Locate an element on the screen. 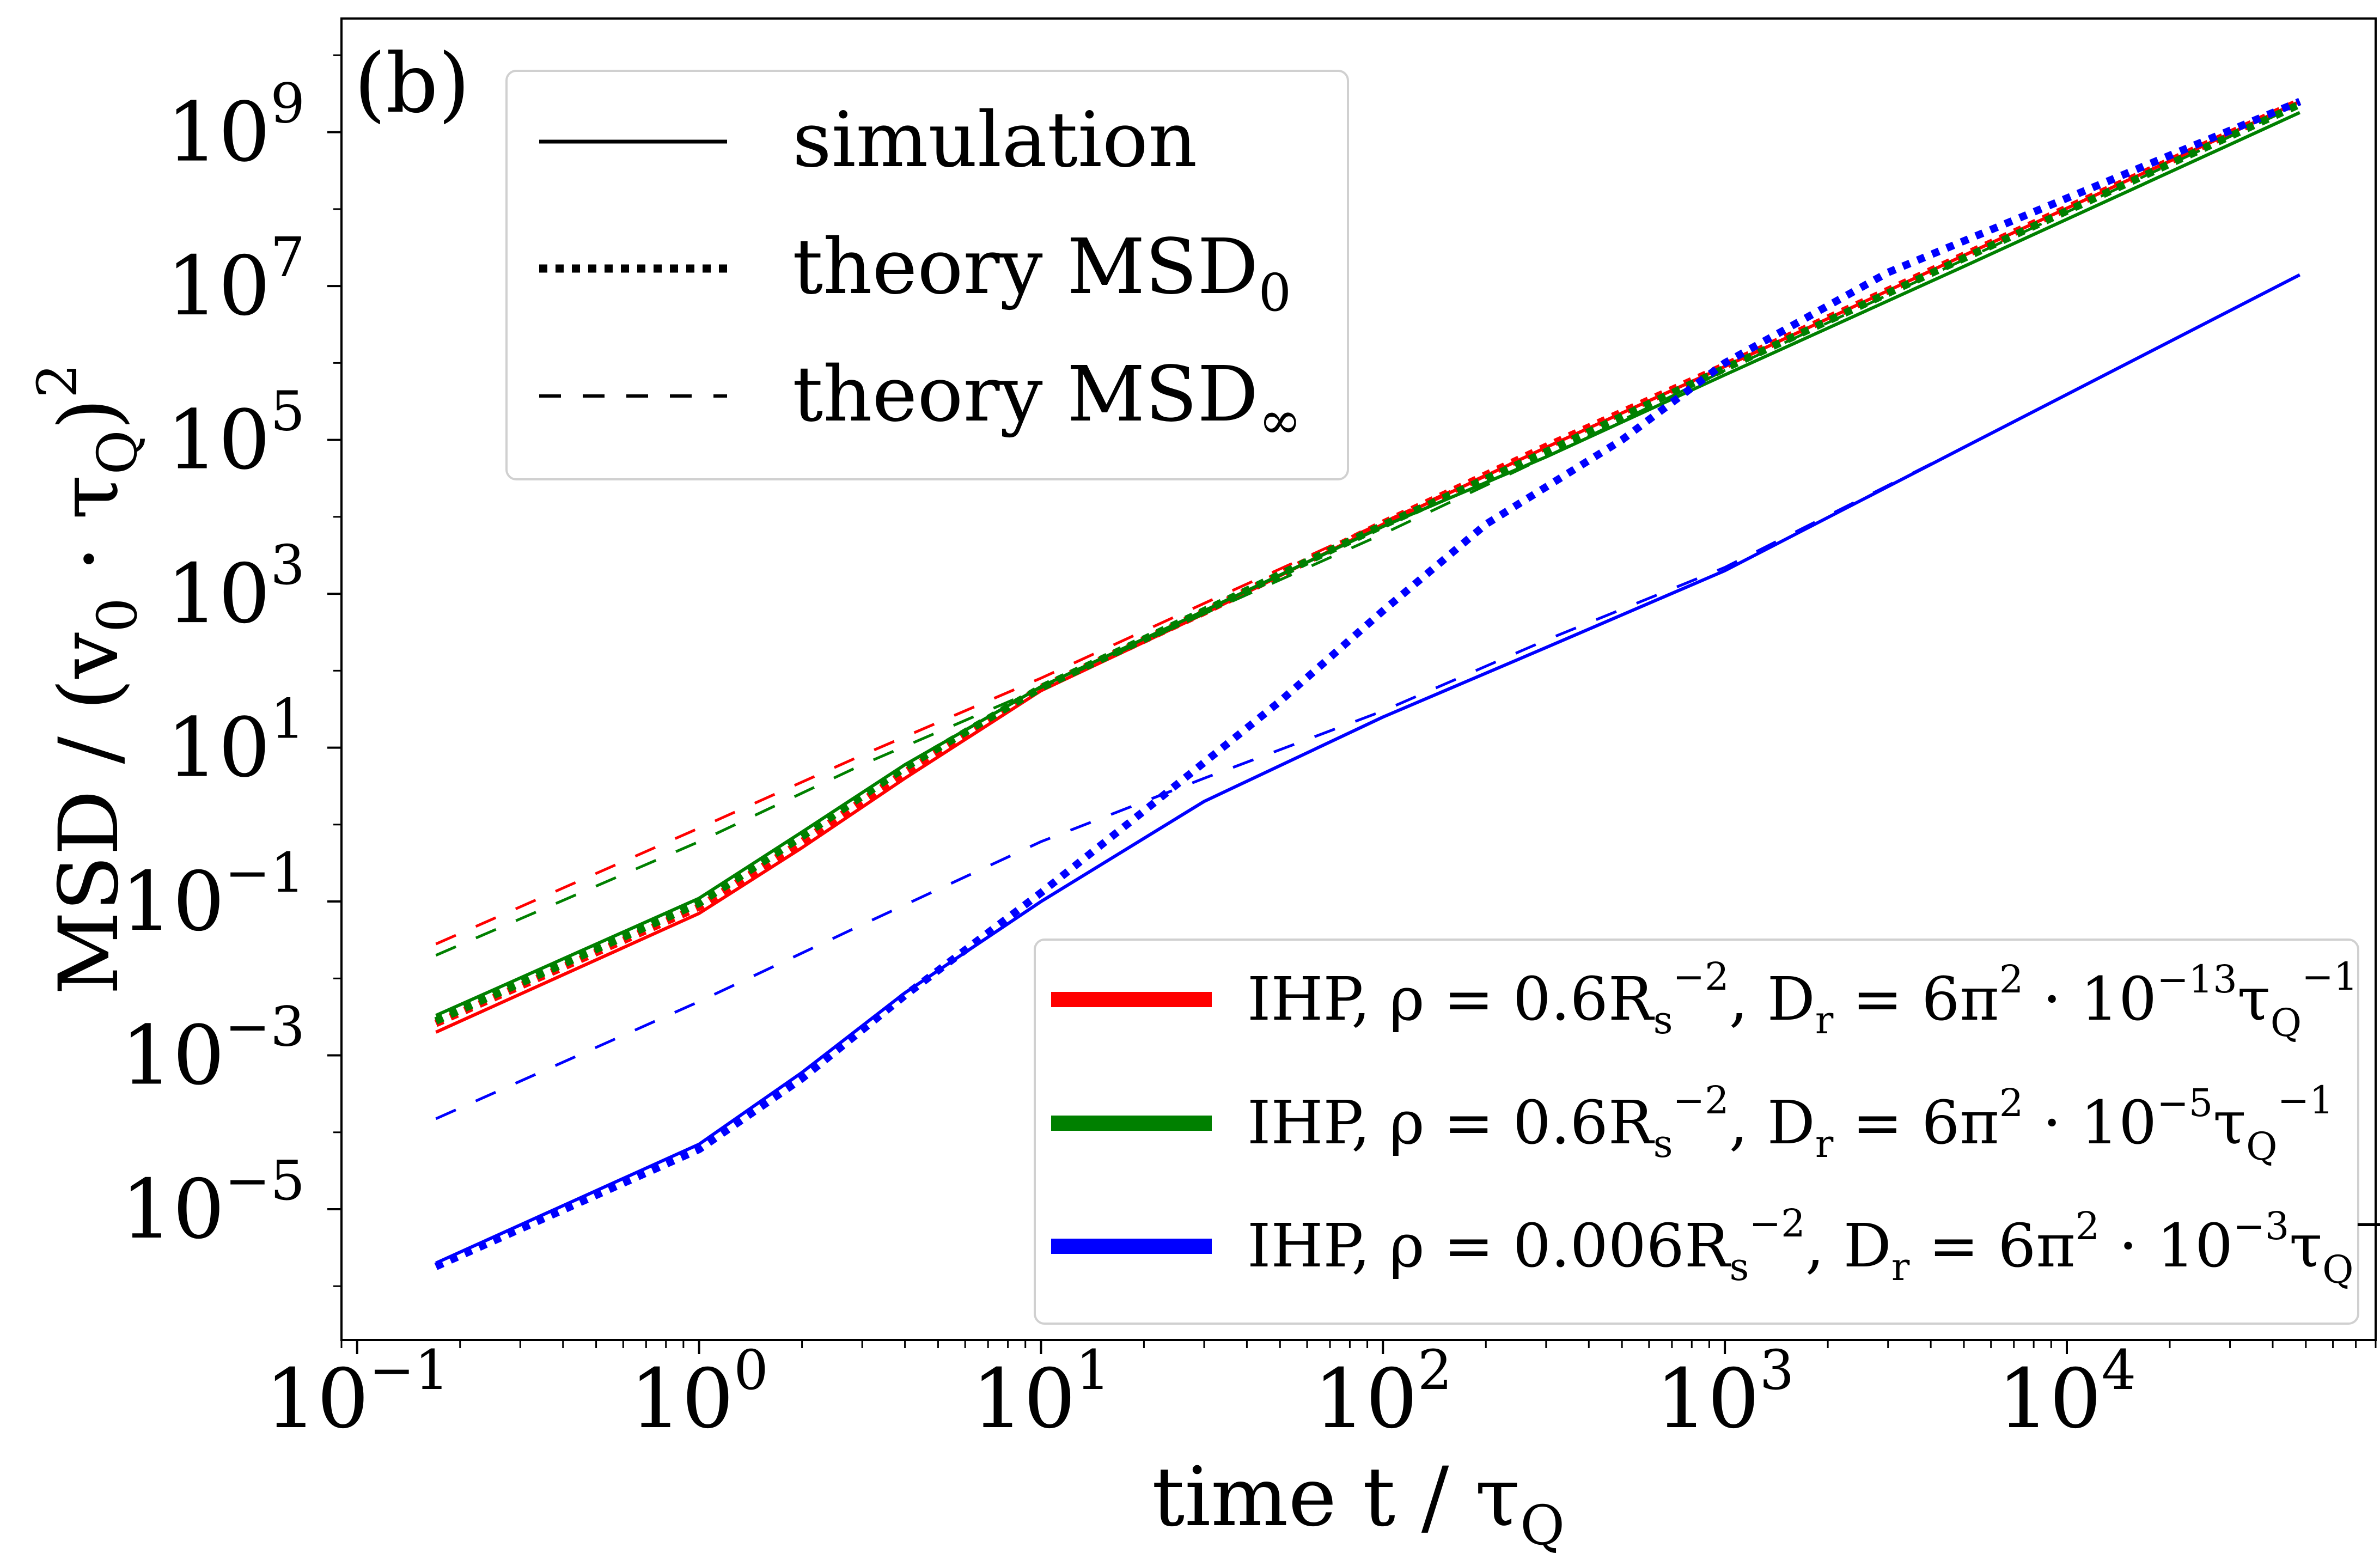  style-legend: simulation theory MSD0 theory MSD∞ is located at coordinates (927, 275).